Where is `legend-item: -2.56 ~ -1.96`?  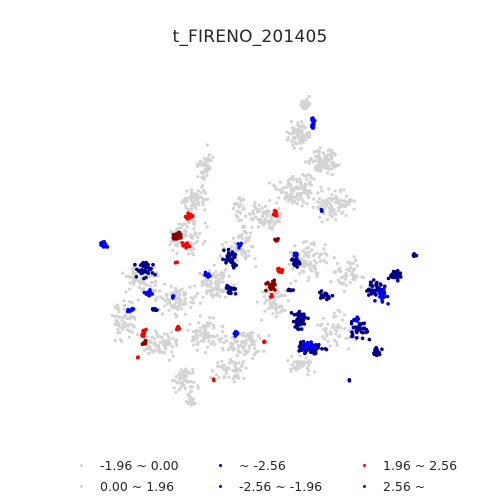
legend-item: -2.56 ~ -1.96 is located at coordinates (270, 486).